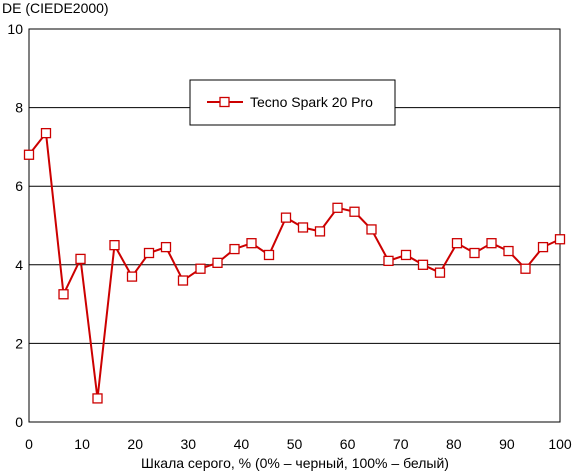 Image resolution: width=573 pixels, height=472 pixels. Describe the element at coordinates (135, 444) in the screenshot. I see `x-tick-label: 20` at that location.